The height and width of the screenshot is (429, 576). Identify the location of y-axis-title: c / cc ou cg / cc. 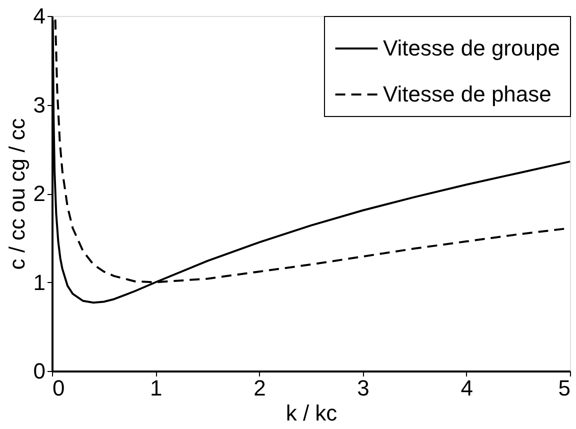
(17, 194).